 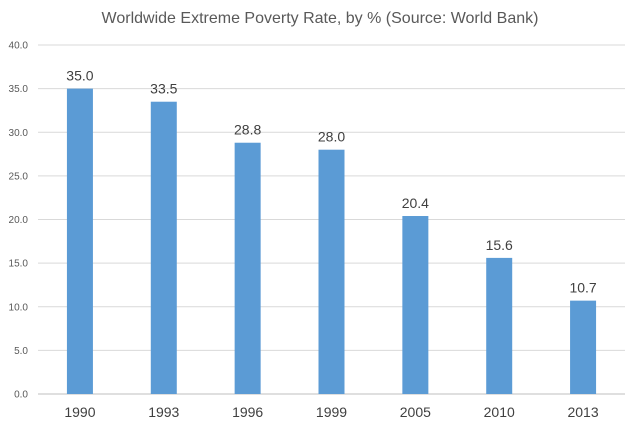 I want to click on y-tick-label: 40.0, so click(x=19, y=46).